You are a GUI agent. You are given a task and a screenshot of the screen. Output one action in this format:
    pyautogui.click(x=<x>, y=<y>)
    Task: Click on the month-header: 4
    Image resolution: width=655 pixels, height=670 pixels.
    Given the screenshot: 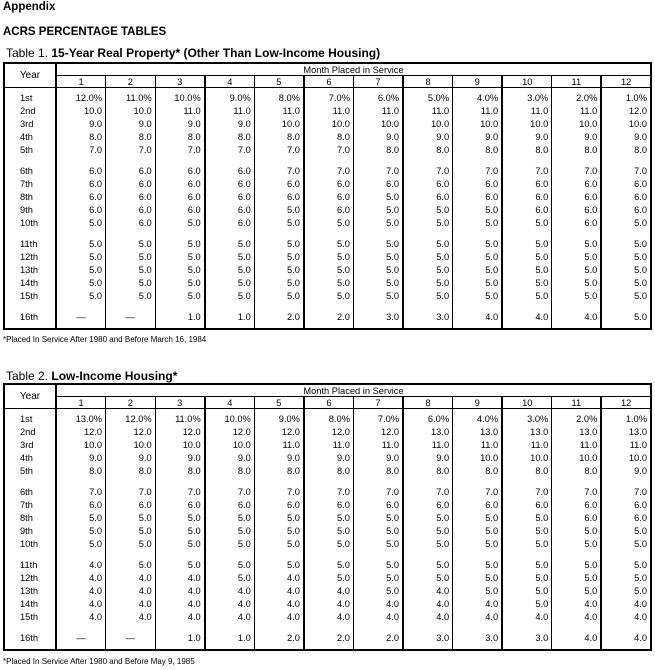 What is the action you would take?
    pyautogui.click(x=229, y=402)
    